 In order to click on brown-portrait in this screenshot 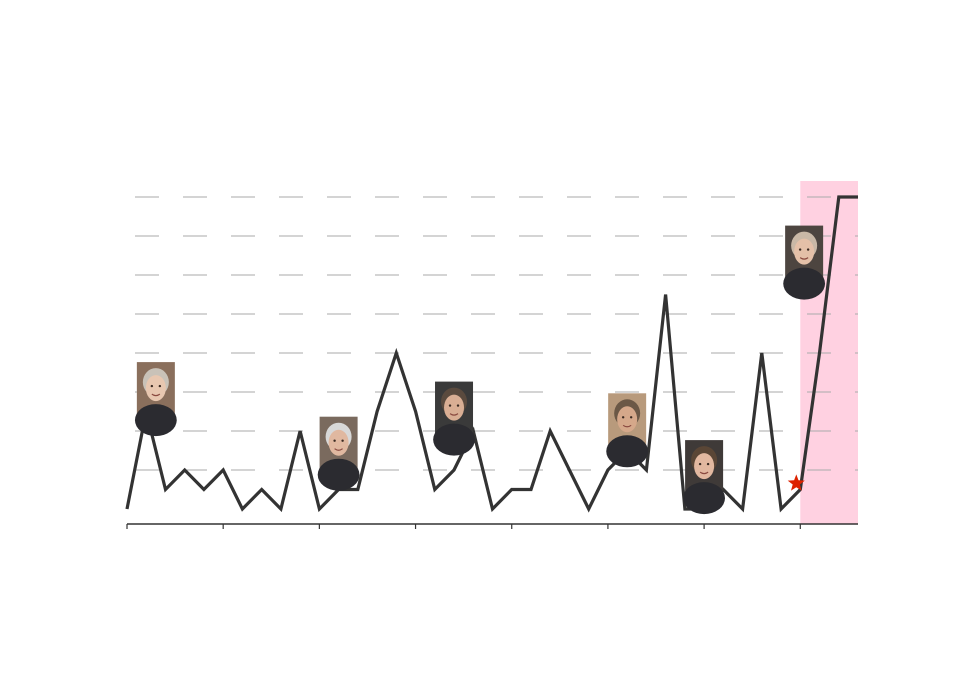, I will do `click(627, 430)`.